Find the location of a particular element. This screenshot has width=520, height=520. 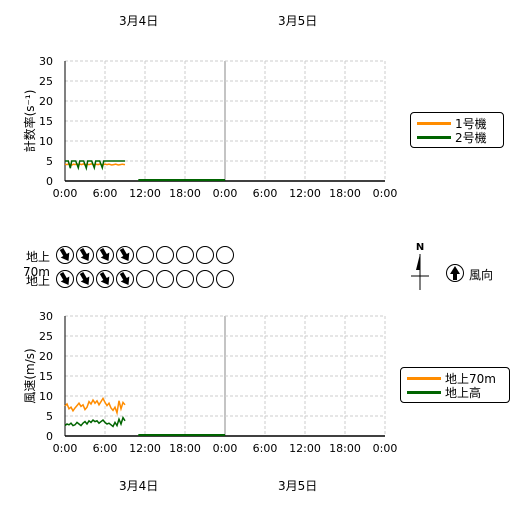

legend-swatch-unit1 is located at coordinates (434, 123).